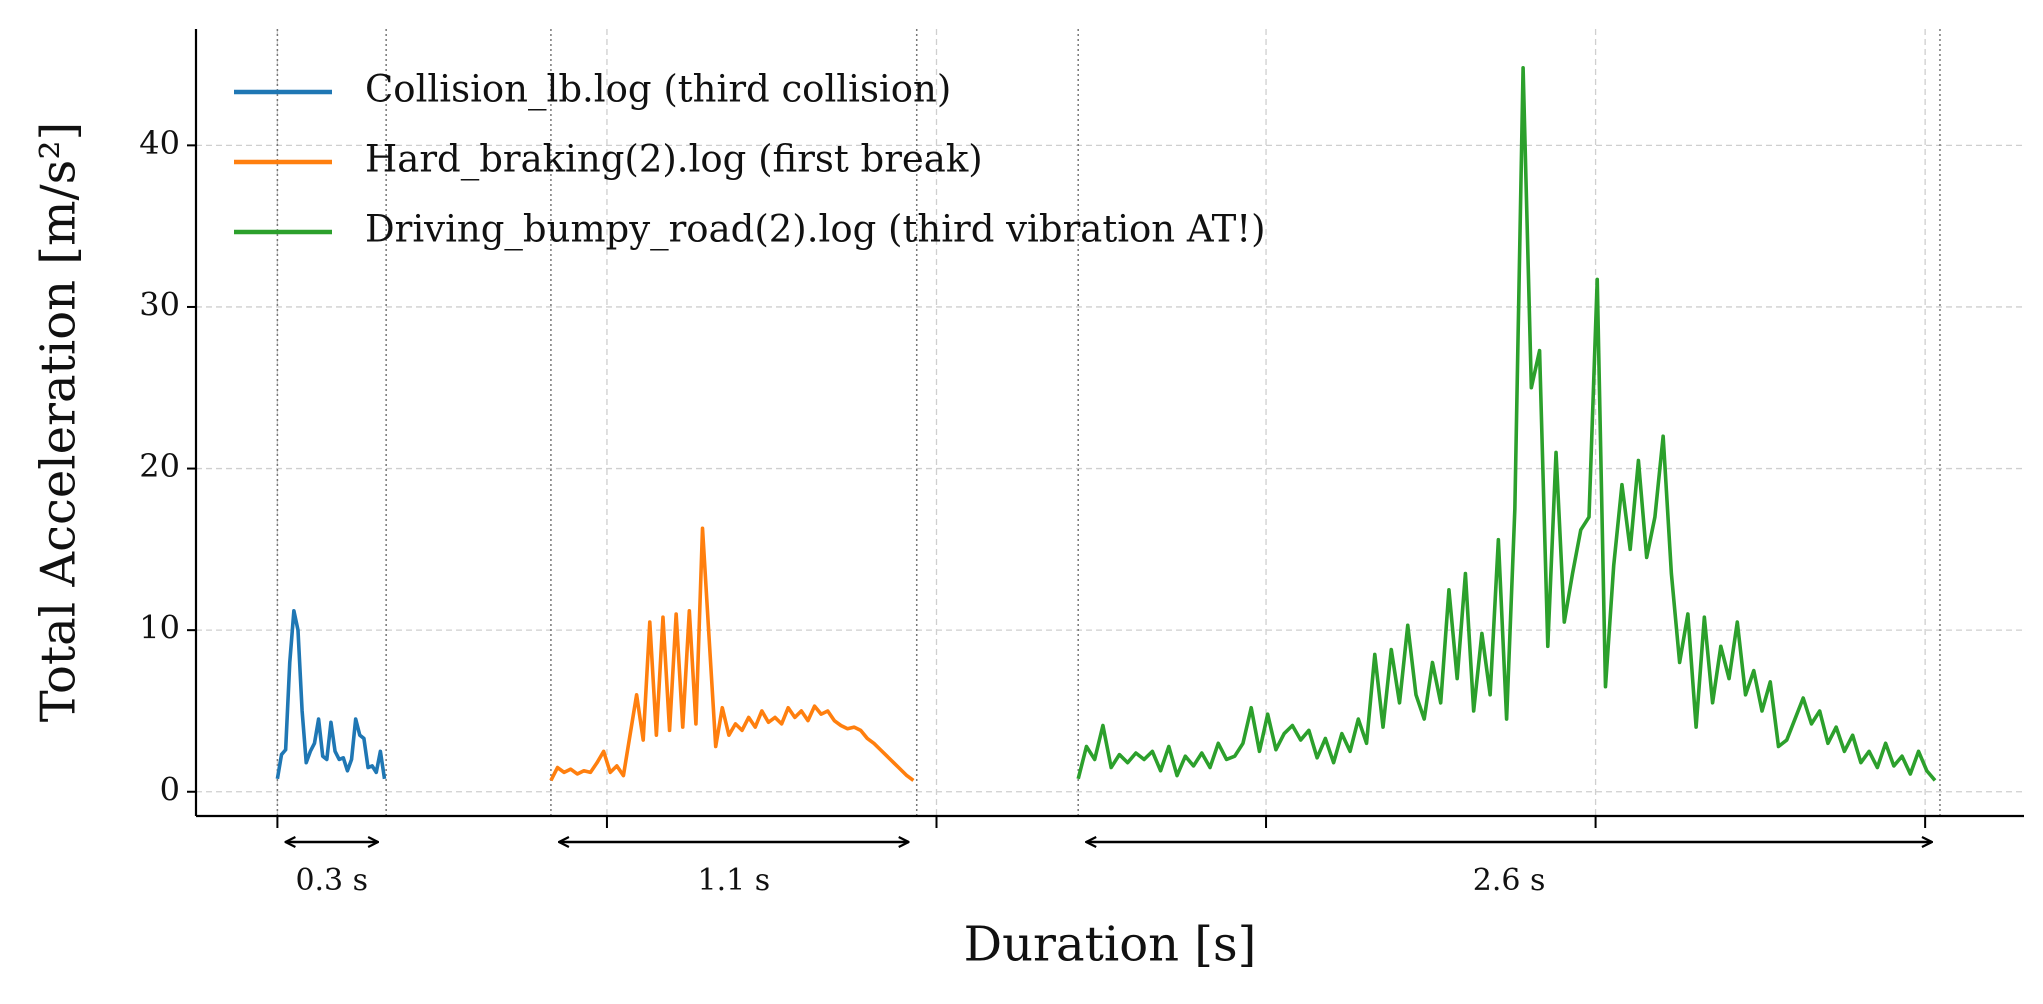 The image size is (2043, 1004). I want to click on duration-label: 1.1 s, so click(733, 880).